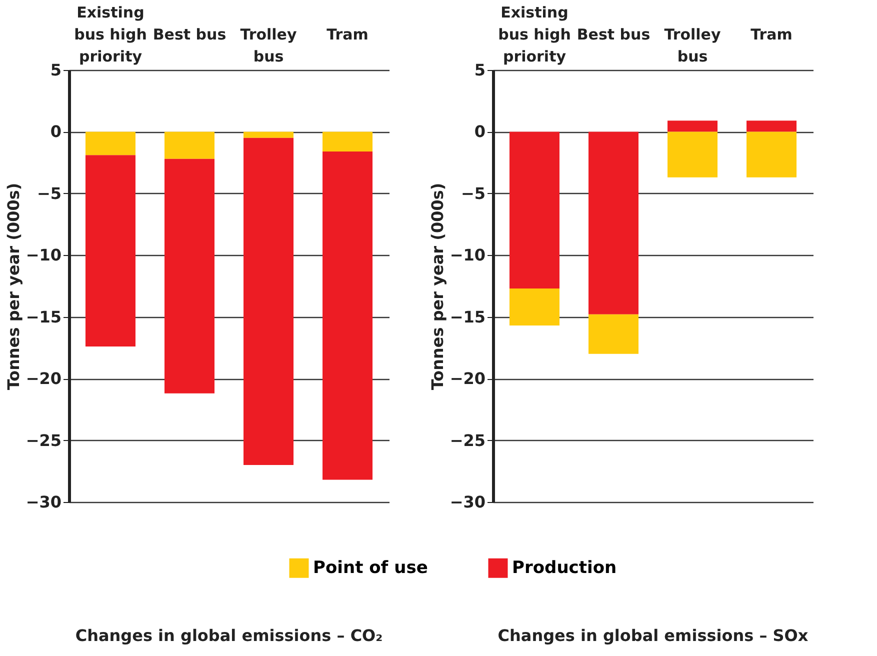  Describe the element at coordinates (564, 568) in the screenshot. I see `legend-label: Production` at that location.